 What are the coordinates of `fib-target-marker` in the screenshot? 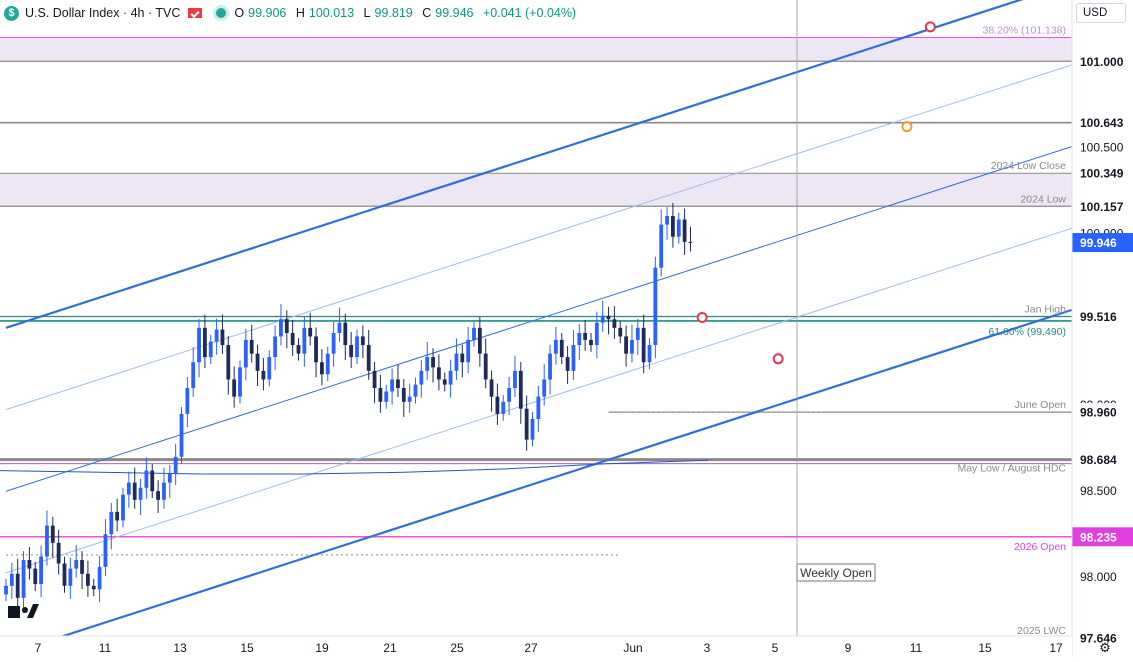 It's located at (930, 27).